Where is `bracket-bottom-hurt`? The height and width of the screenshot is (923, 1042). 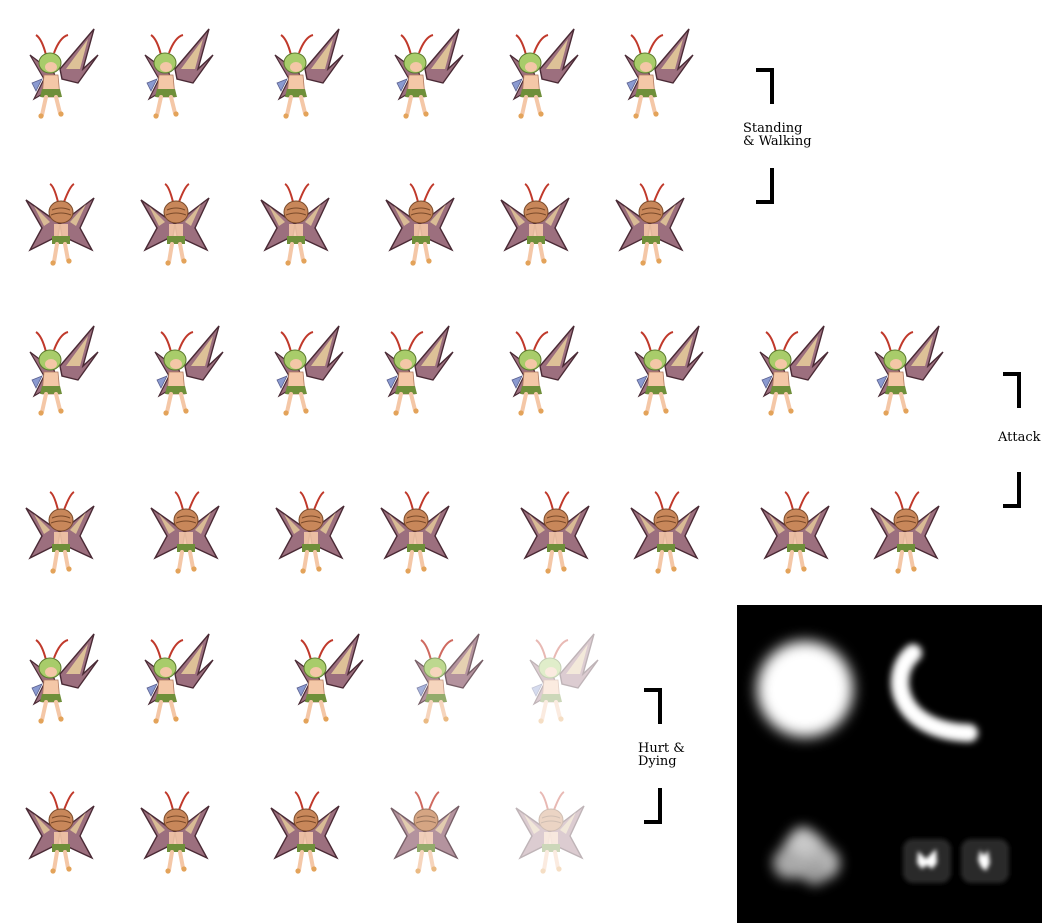 bracket-bottom-hurt is located at coordinates (653, 806).